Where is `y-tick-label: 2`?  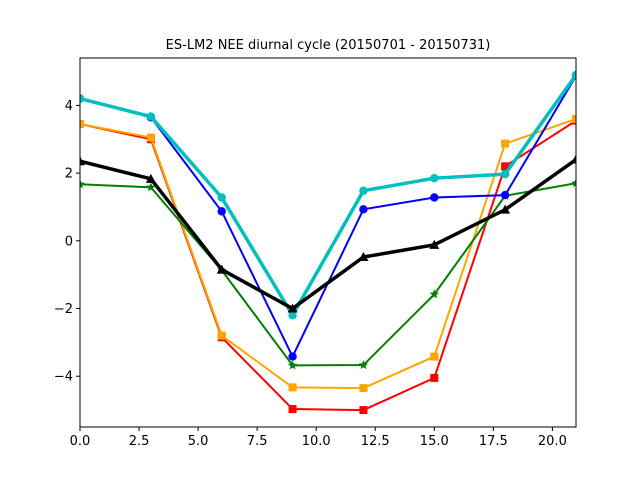
y-tick-label: 2 is located at coordinates (69, 174).